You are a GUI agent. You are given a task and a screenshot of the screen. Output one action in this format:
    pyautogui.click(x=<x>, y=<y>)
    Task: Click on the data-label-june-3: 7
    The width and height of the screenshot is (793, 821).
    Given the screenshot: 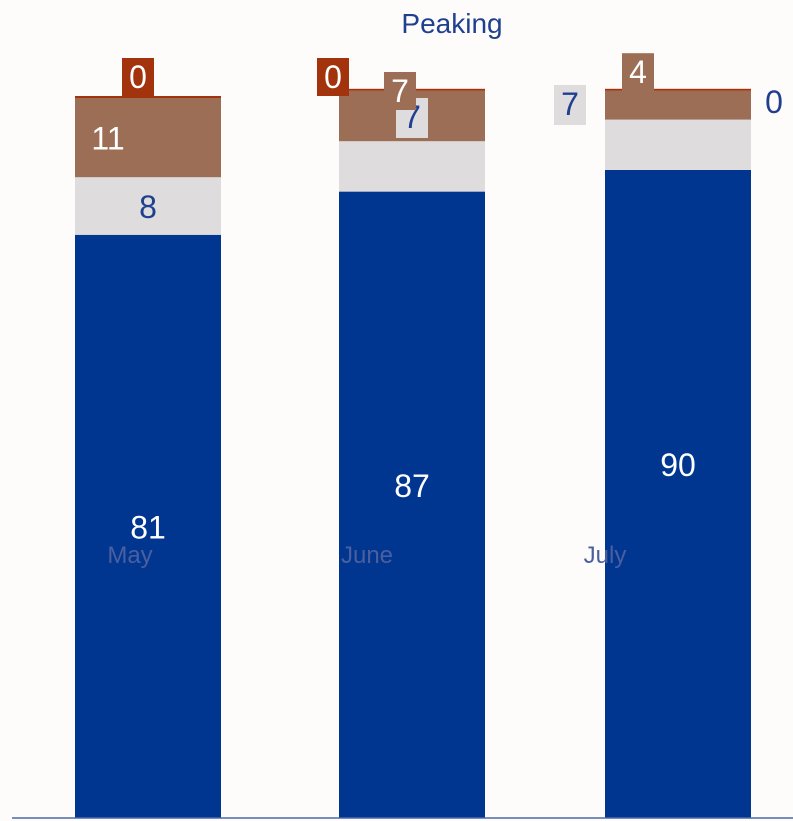 What is the action you would take?
    pyautogui.click(x=400, y=91)
    